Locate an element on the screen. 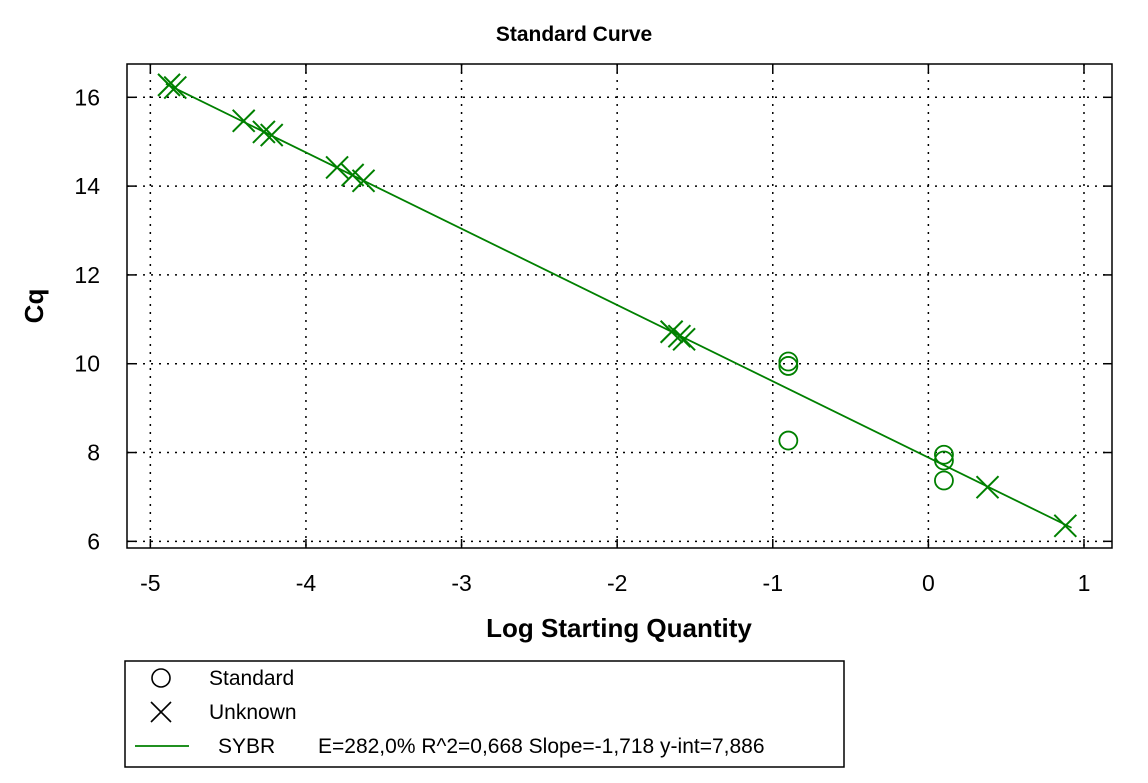  x-tick-label: -2 is located at coordinates (617, 583).